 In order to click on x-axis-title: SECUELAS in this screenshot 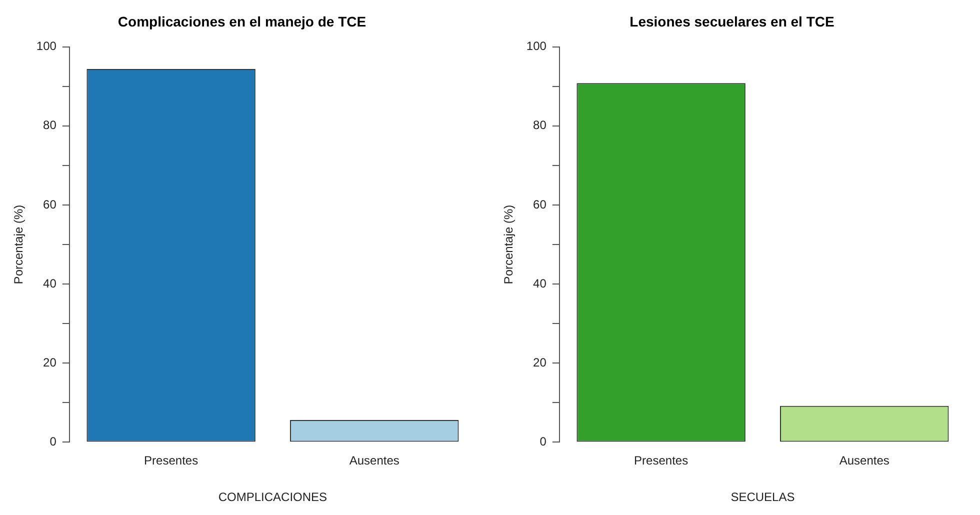, I will do `click(762, 497)`.